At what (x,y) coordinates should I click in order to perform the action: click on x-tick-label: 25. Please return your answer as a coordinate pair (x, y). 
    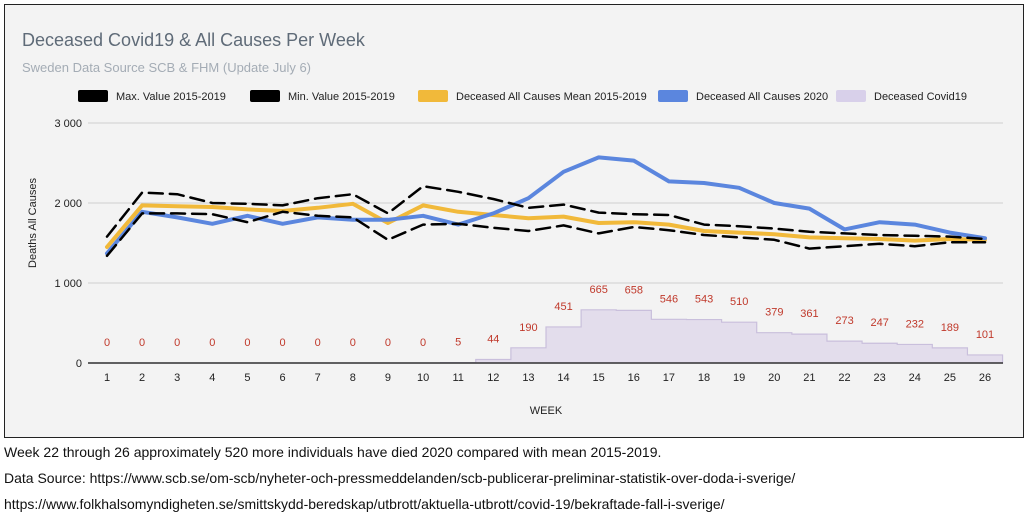
    Looking at the image, I should click on (950, 378).